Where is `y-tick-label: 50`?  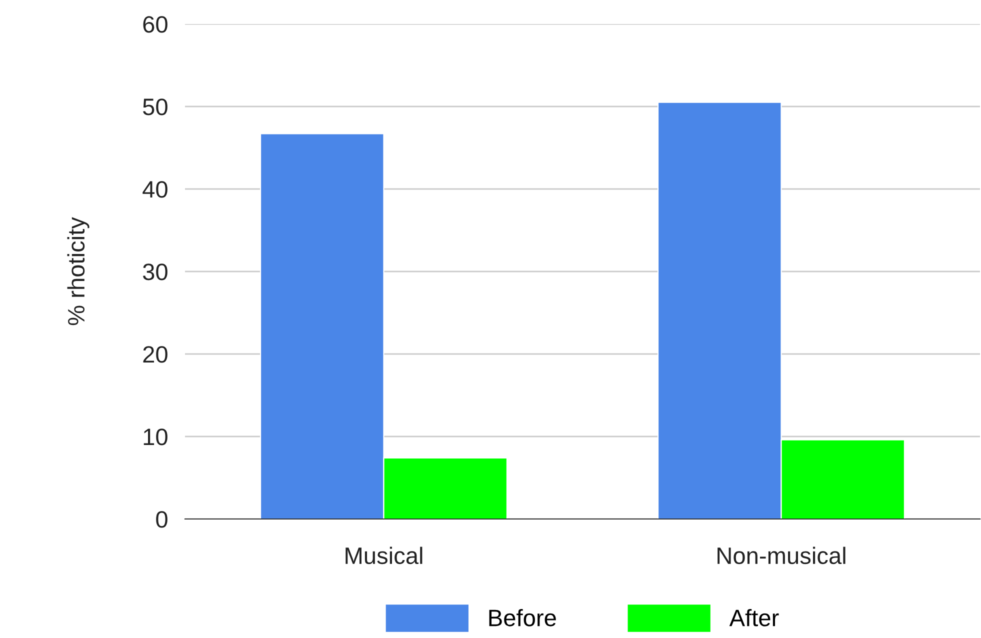 y-tick-label: 50 is located at coordinates (155, 107).